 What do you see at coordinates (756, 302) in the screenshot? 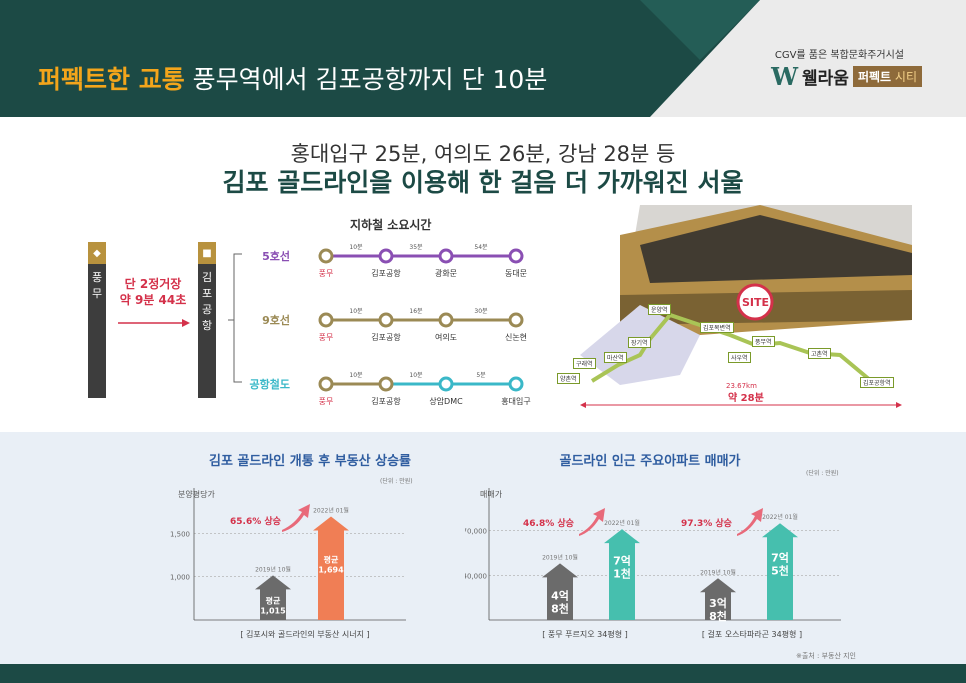
I see `site-marker: SITE` at bounding box center [756, 302].